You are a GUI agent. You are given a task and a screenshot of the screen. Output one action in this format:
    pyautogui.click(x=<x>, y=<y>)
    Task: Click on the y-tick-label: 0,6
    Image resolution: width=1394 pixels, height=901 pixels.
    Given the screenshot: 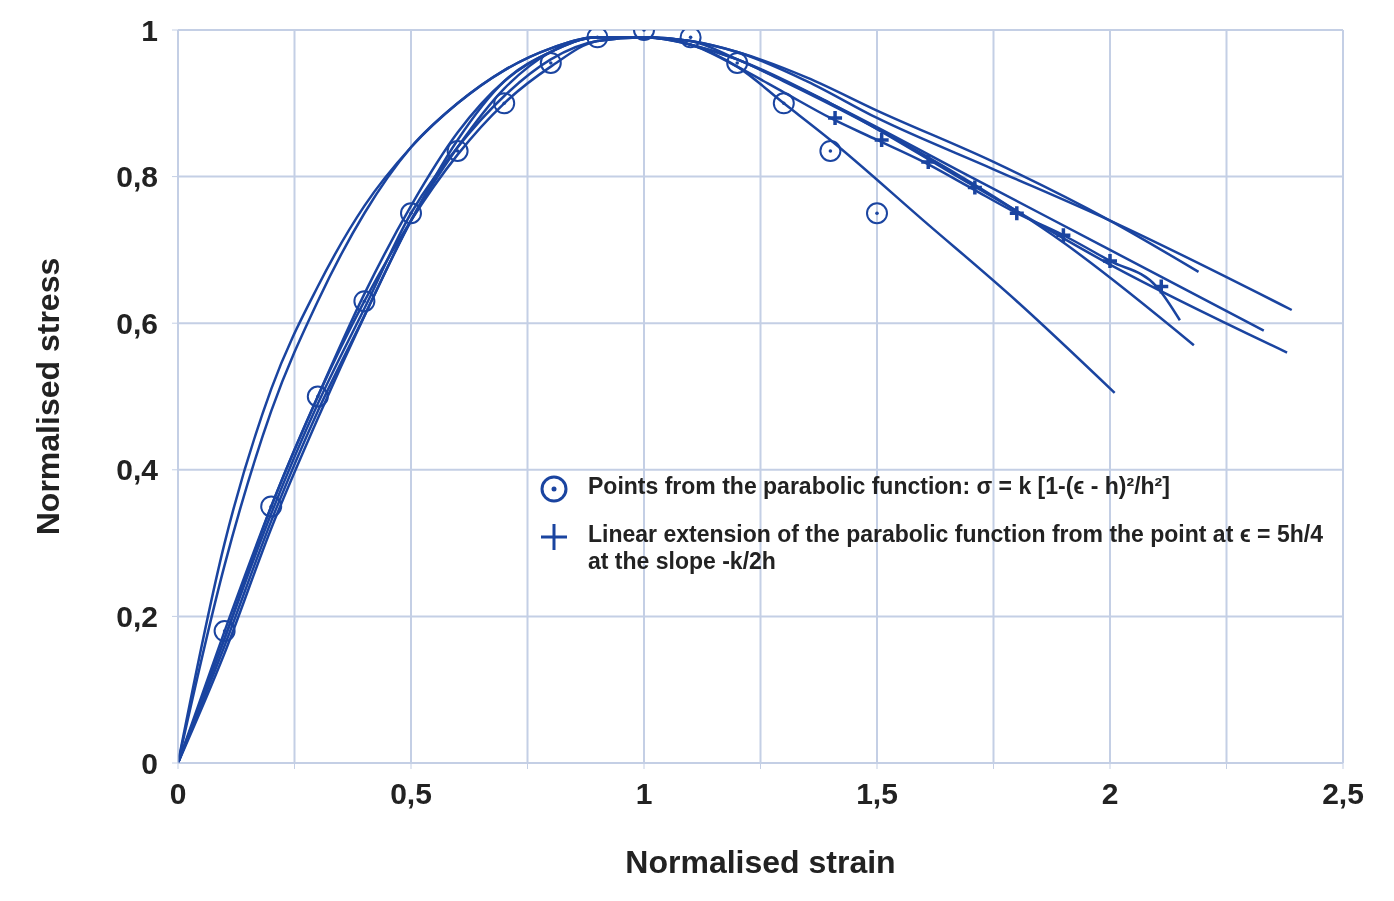 What is the action you would take?
    pyautogui.click(x=137, y=323)
    